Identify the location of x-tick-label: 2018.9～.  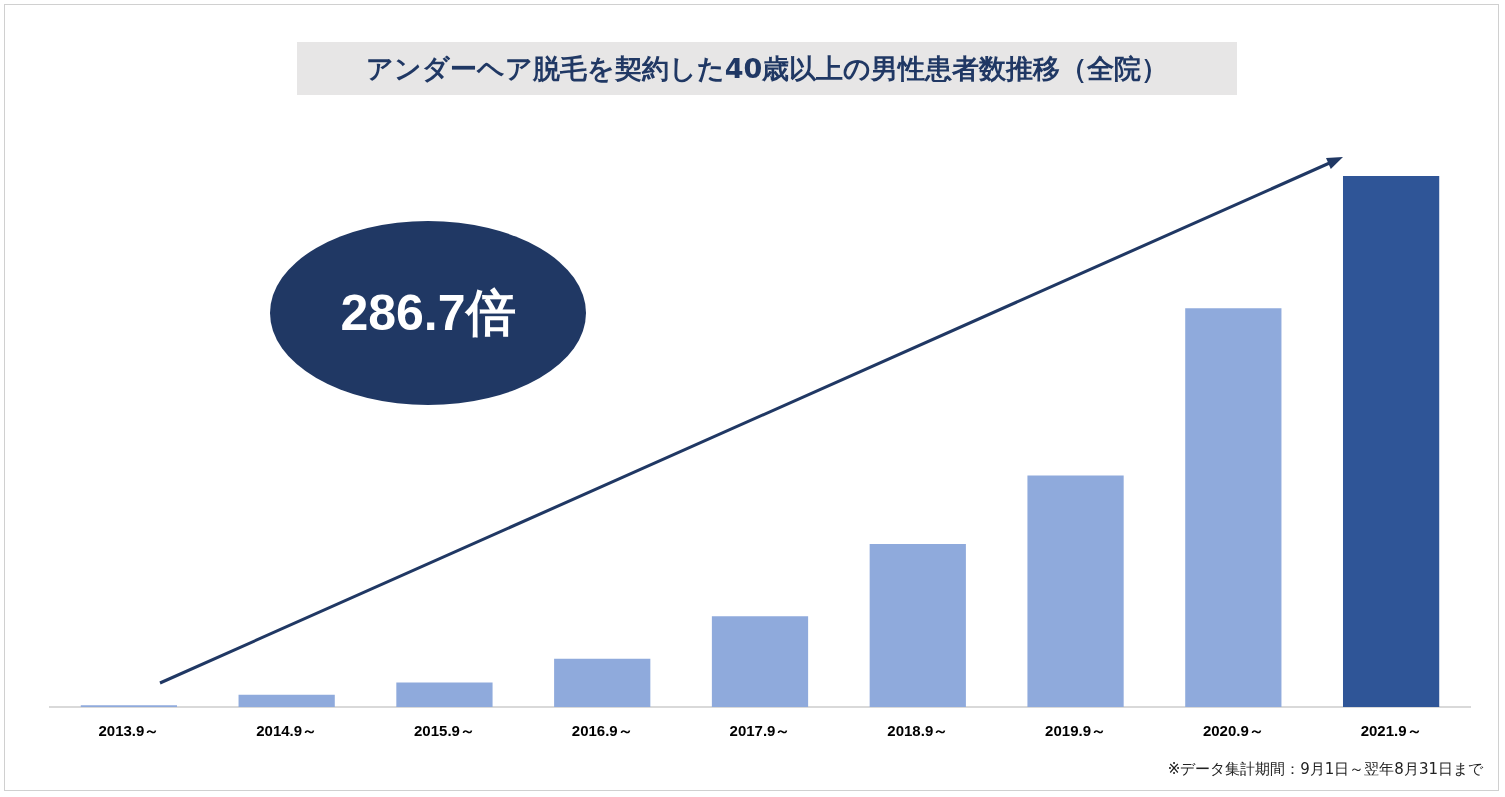
(918, 731).